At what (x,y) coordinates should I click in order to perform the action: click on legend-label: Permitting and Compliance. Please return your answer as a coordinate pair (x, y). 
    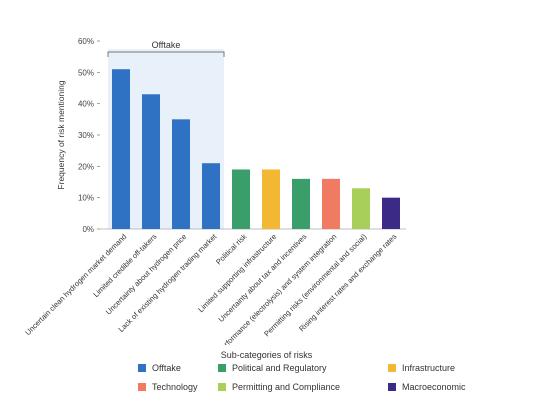
    Looking at the image, I should click on (286, 387).